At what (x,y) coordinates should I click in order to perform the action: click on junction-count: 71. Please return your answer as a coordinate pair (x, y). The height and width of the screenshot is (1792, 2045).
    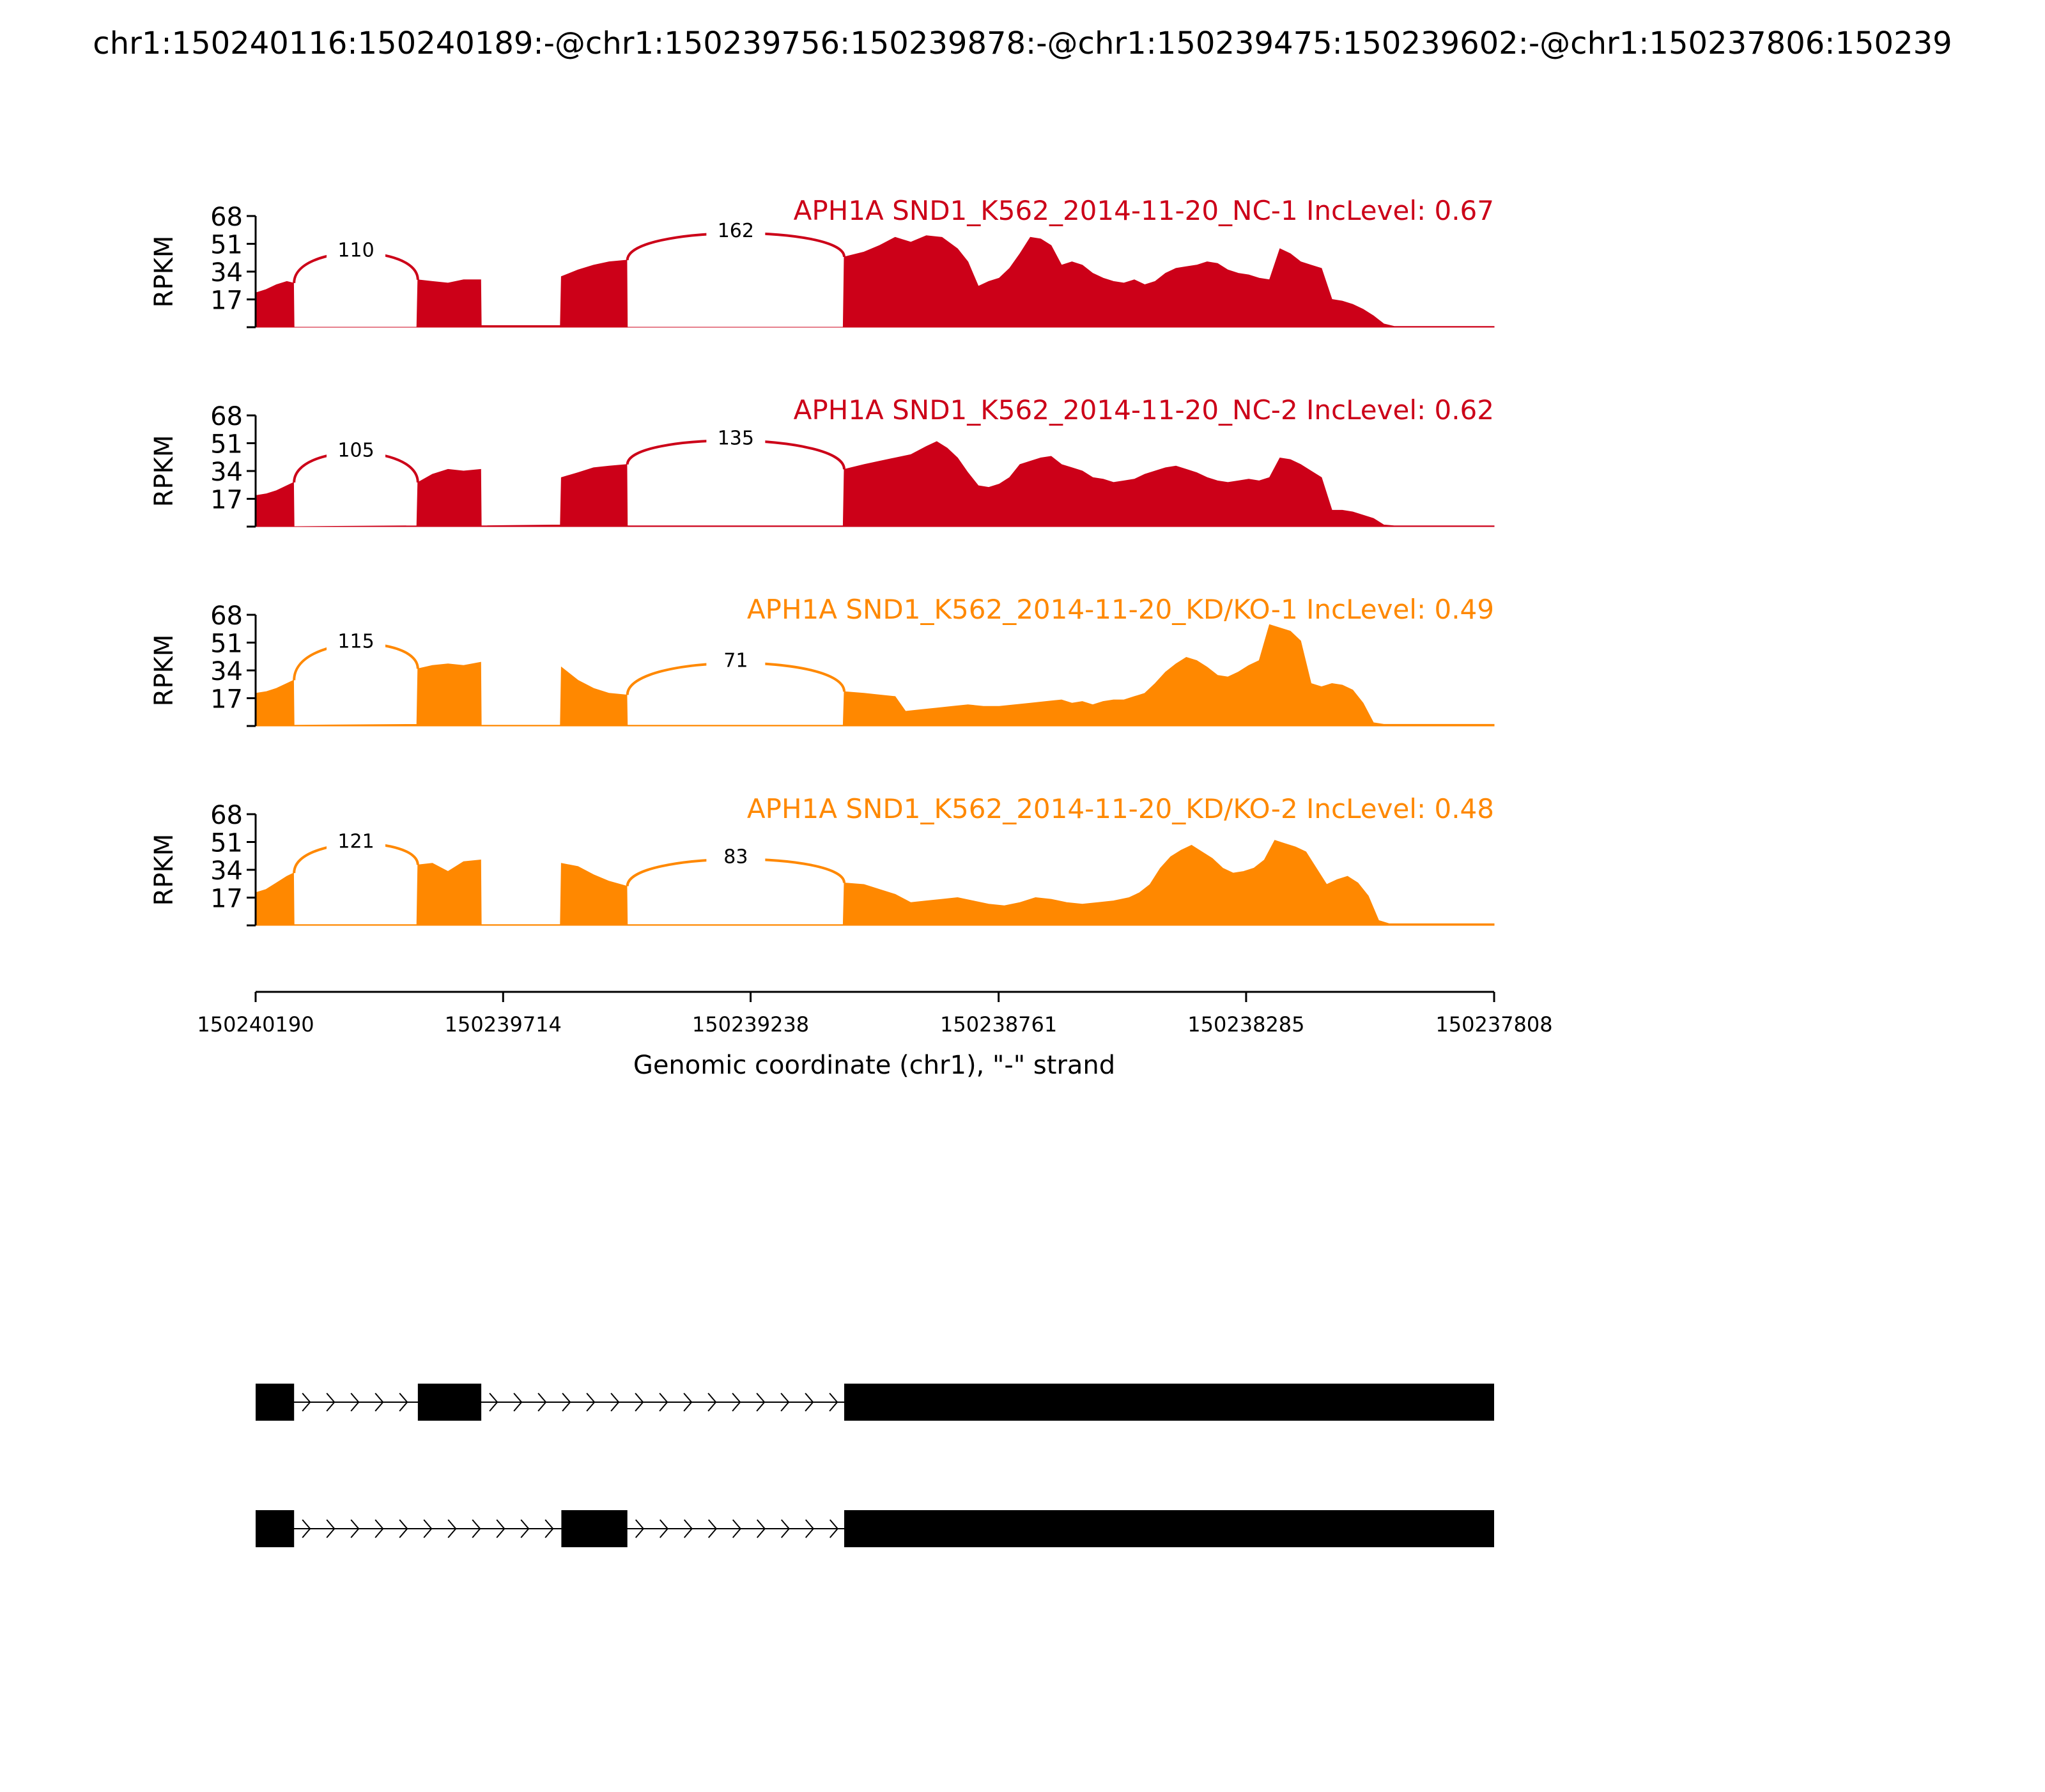
    Looking at the image, I should click on (735, 661).